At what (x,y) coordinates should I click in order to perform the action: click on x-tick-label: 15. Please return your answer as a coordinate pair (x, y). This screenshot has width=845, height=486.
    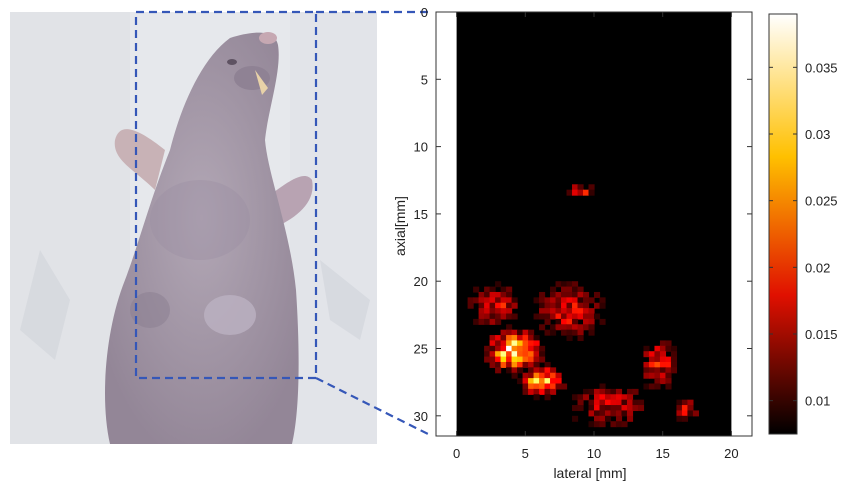
    Looking at the image, I should click on (662, 453).